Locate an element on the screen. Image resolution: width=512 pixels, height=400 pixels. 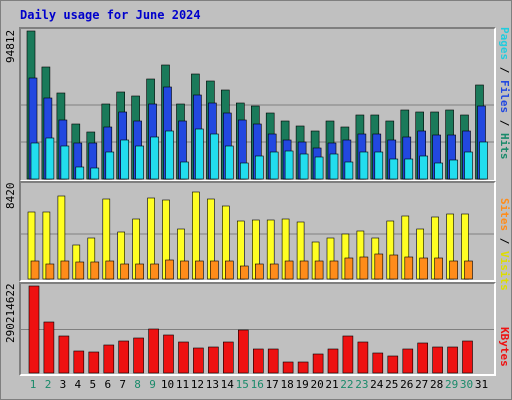
day-label-12: 12 is located at coordinates (197, 384).